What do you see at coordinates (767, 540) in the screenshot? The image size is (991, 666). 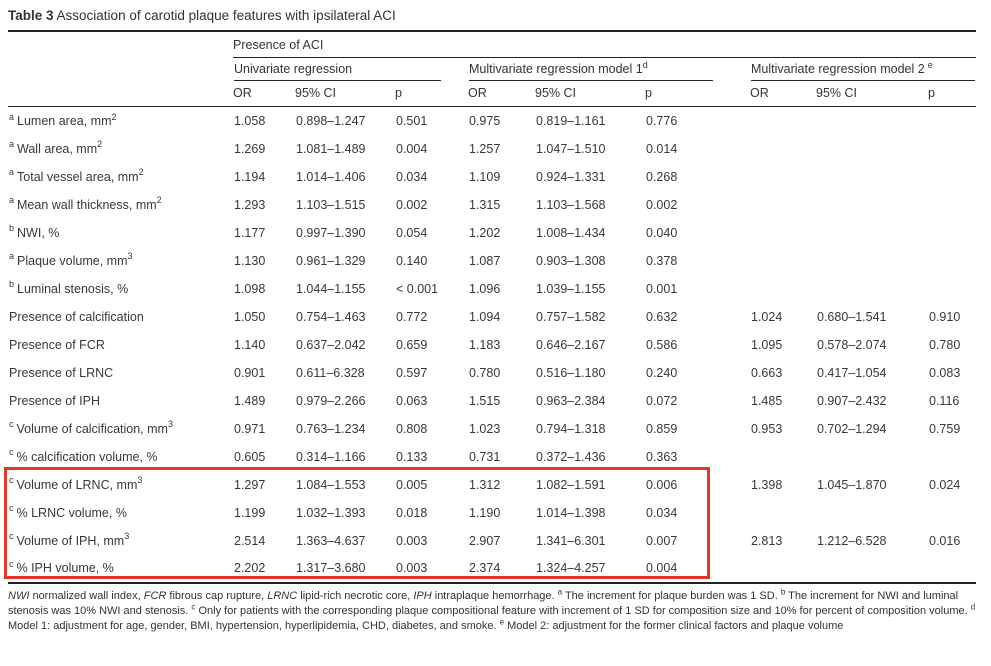 I see `m2-or-cell: 2.813` at bounding box center [767, 540].